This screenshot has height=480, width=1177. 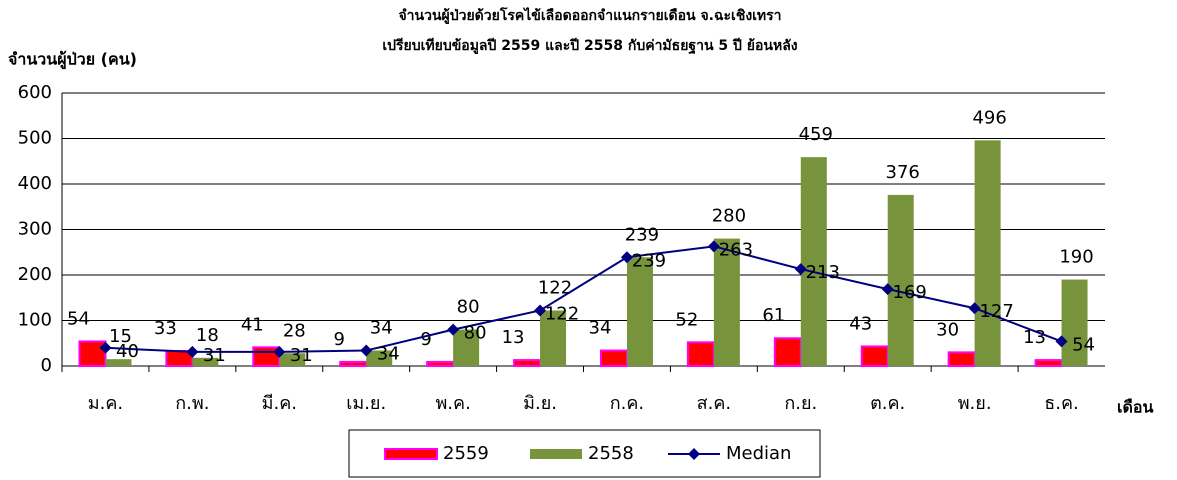 I want to click on legend-label: Median, so click(x=758, y=453).